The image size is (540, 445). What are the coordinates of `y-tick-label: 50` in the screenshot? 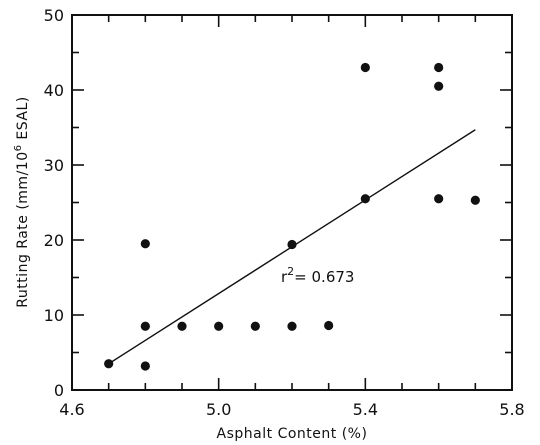 It's located at (54, 15).